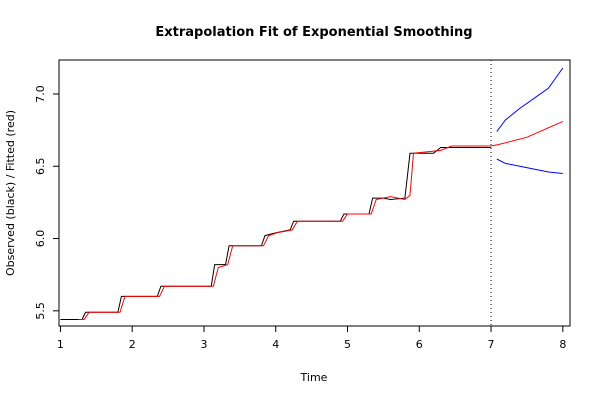 This screenshot has height=400, width=599. What do you see at coordinates (562, 344) in the screenshot?
I see `x-tick-label: 8` at bounding box center [562, 344].